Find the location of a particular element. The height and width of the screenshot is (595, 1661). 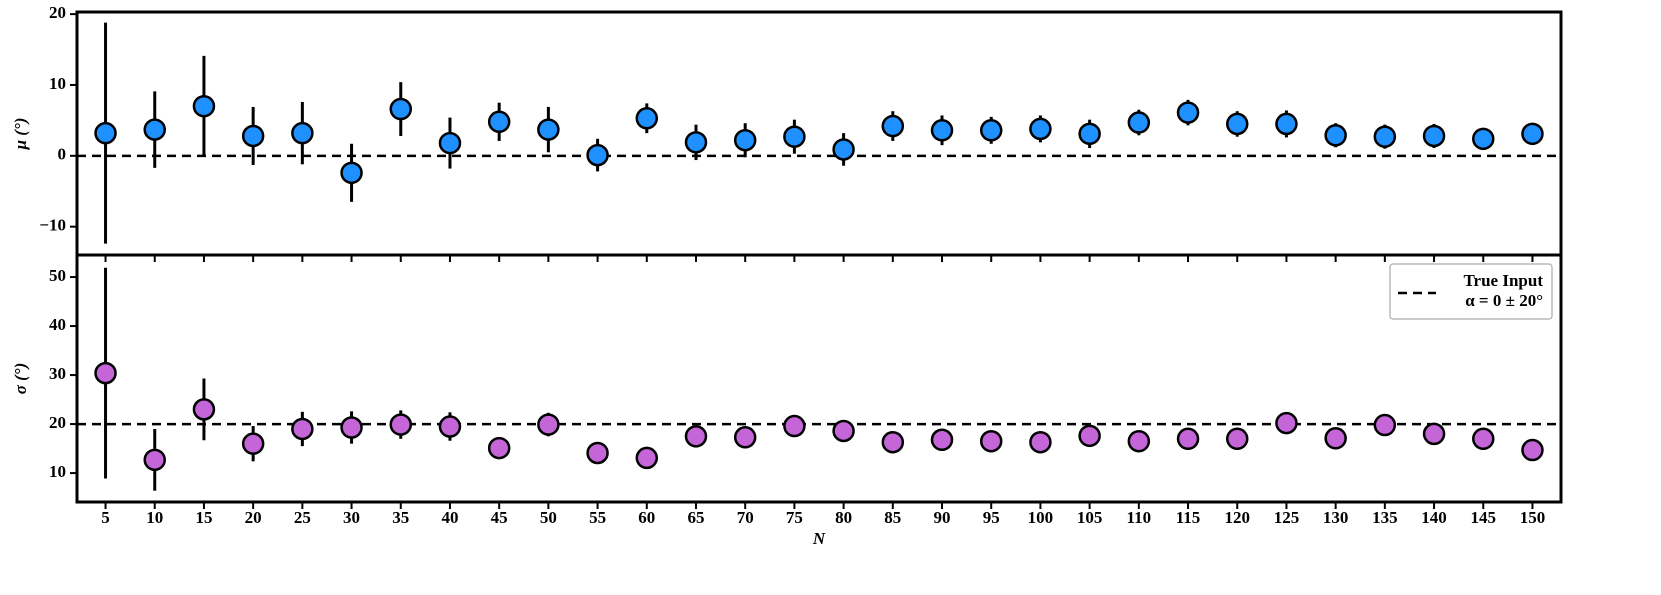

x-tick-label: 35 is located at coordinates (400, 517).